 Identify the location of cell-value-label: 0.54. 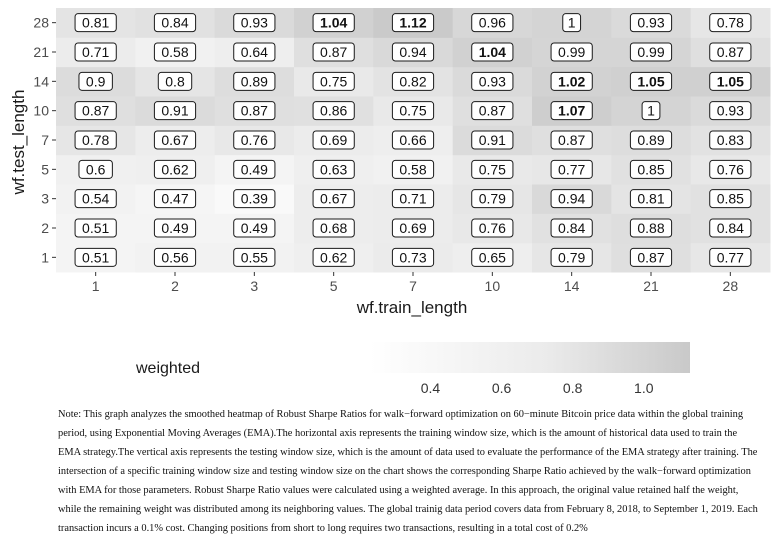
(95, 199).